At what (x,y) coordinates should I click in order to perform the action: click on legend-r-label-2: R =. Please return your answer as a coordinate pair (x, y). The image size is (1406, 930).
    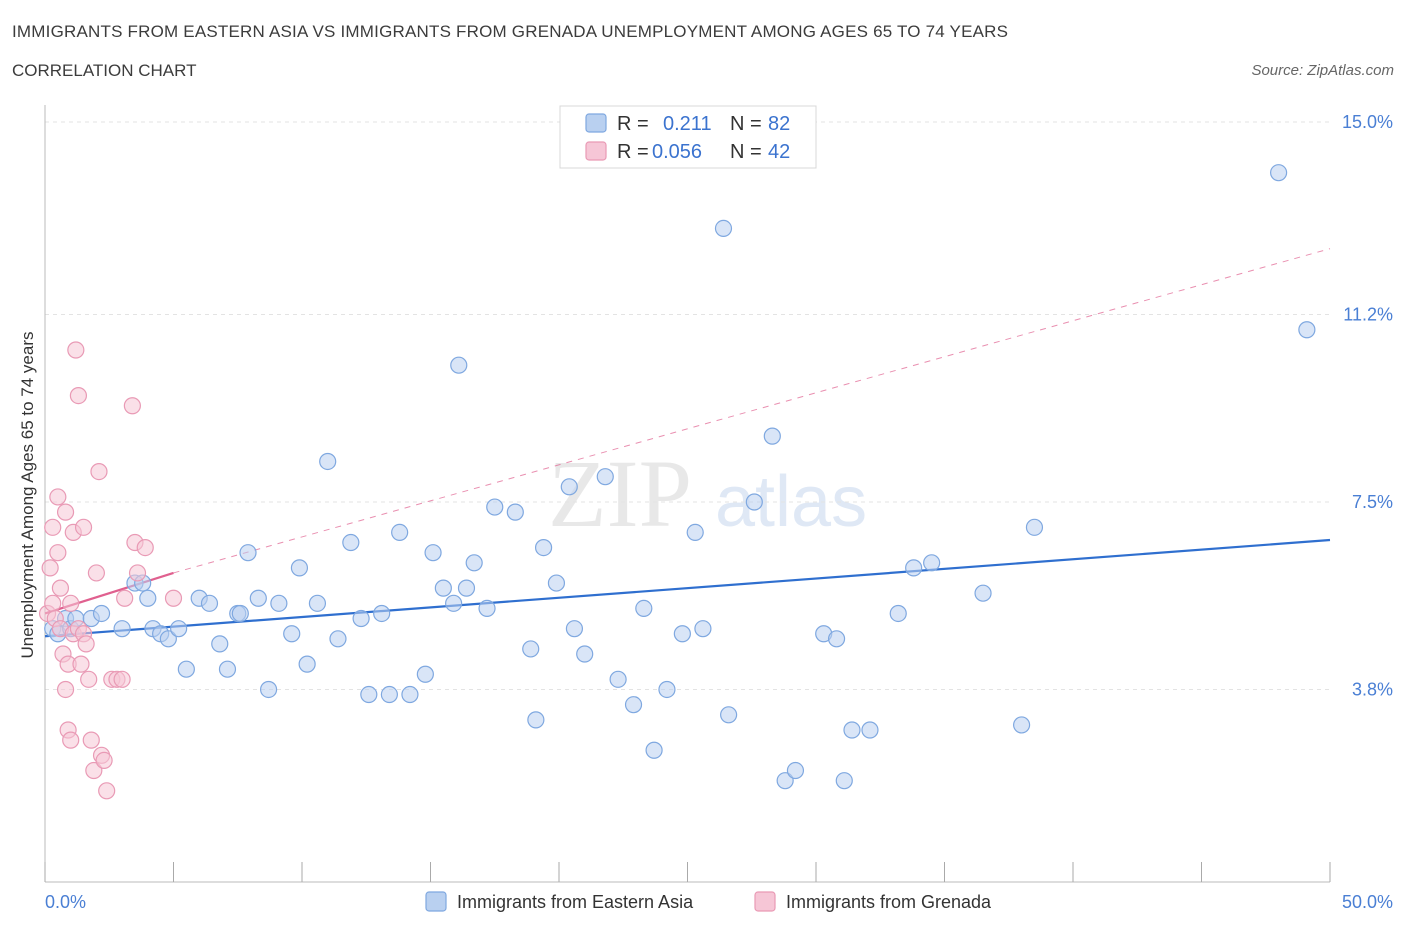
    Looking at the image, I should click on (633, 152).